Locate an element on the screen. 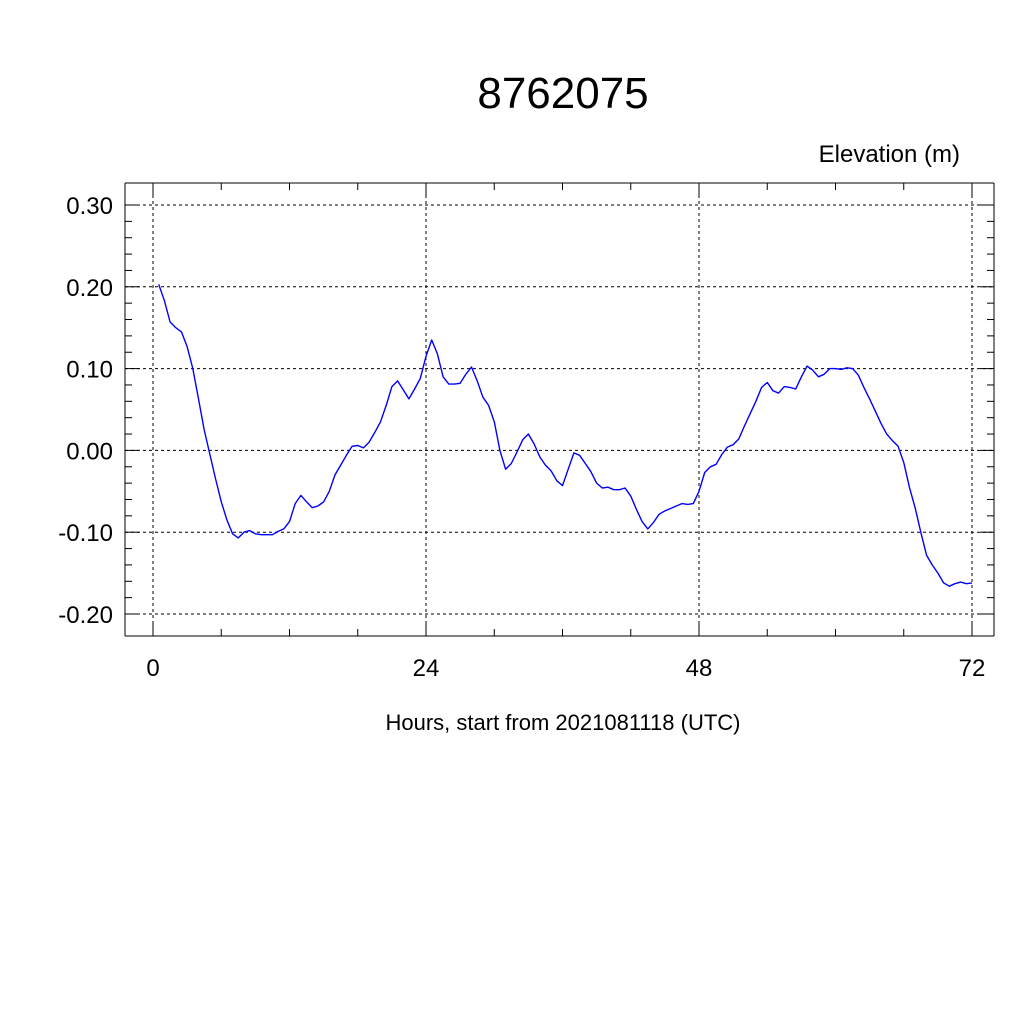 The height and width of the screenshot is (1024, 1024). x-tick-label: 48 is located at coordinates (699, 668).